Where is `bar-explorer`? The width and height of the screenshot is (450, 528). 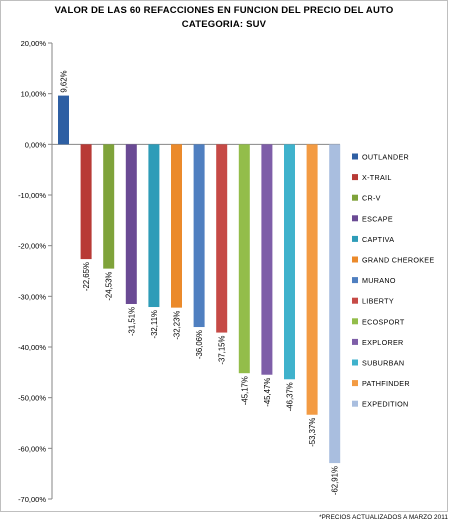 bar-explorer is located at coordinates (267, 259).